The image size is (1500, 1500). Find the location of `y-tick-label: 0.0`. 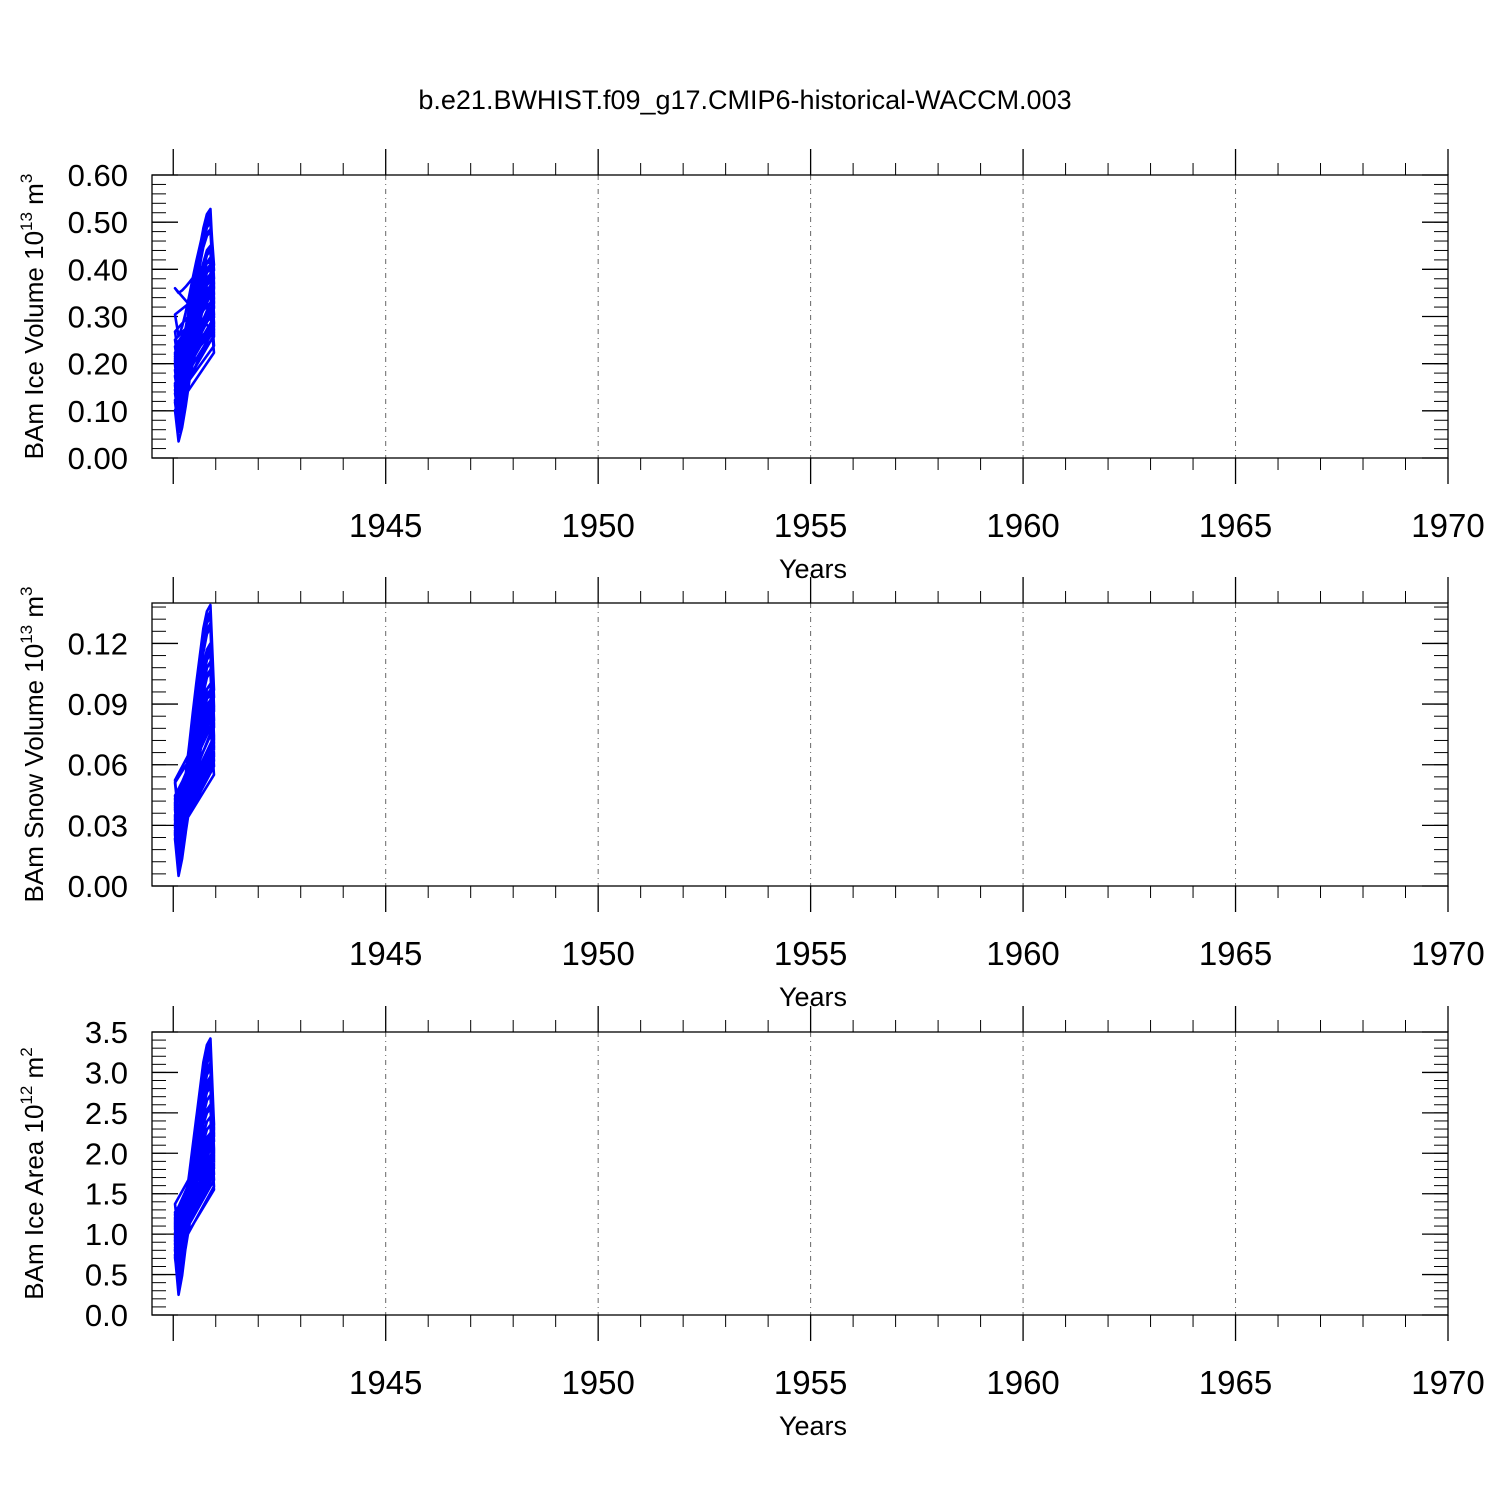

y-tick-label: 0.0 is located at coordinates (106, 1315).